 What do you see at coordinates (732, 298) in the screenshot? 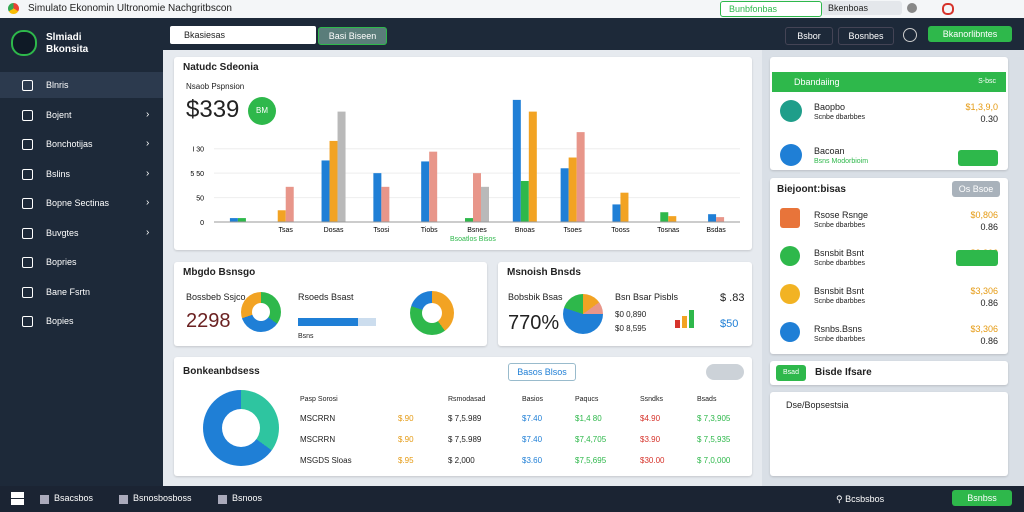
I see `amount: $ .83` at bounding box center [732, 298].